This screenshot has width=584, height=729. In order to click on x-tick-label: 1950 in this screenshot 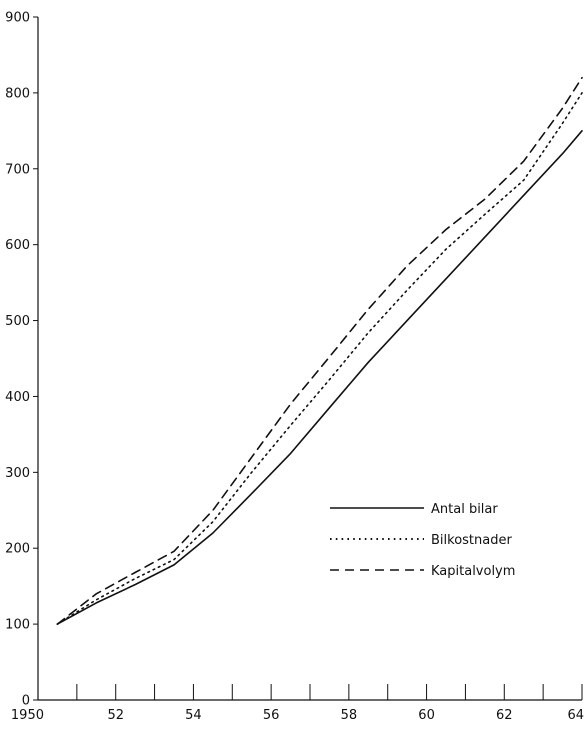, I will do `click(27, 715)`.